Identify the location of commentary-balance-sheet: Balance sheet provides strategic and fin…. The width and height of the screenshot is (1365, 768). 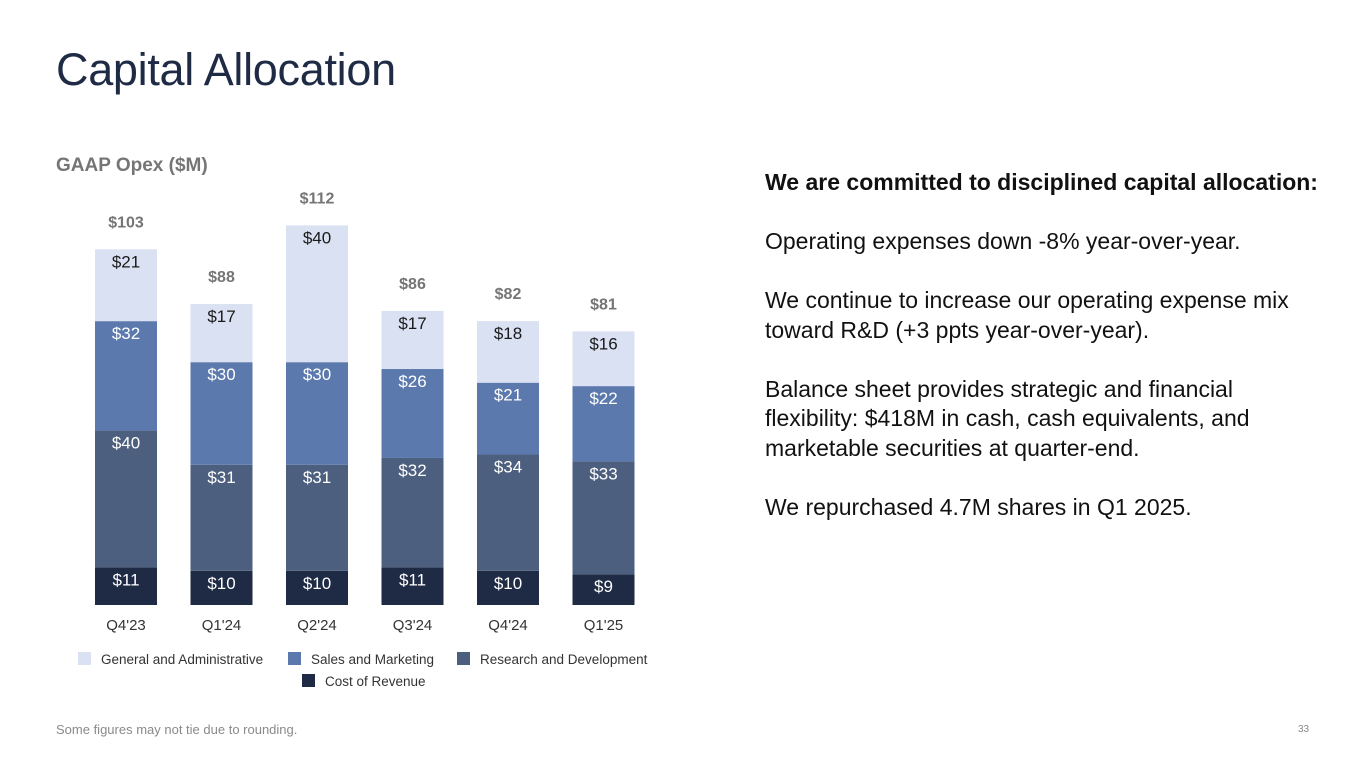
(1007, 418).